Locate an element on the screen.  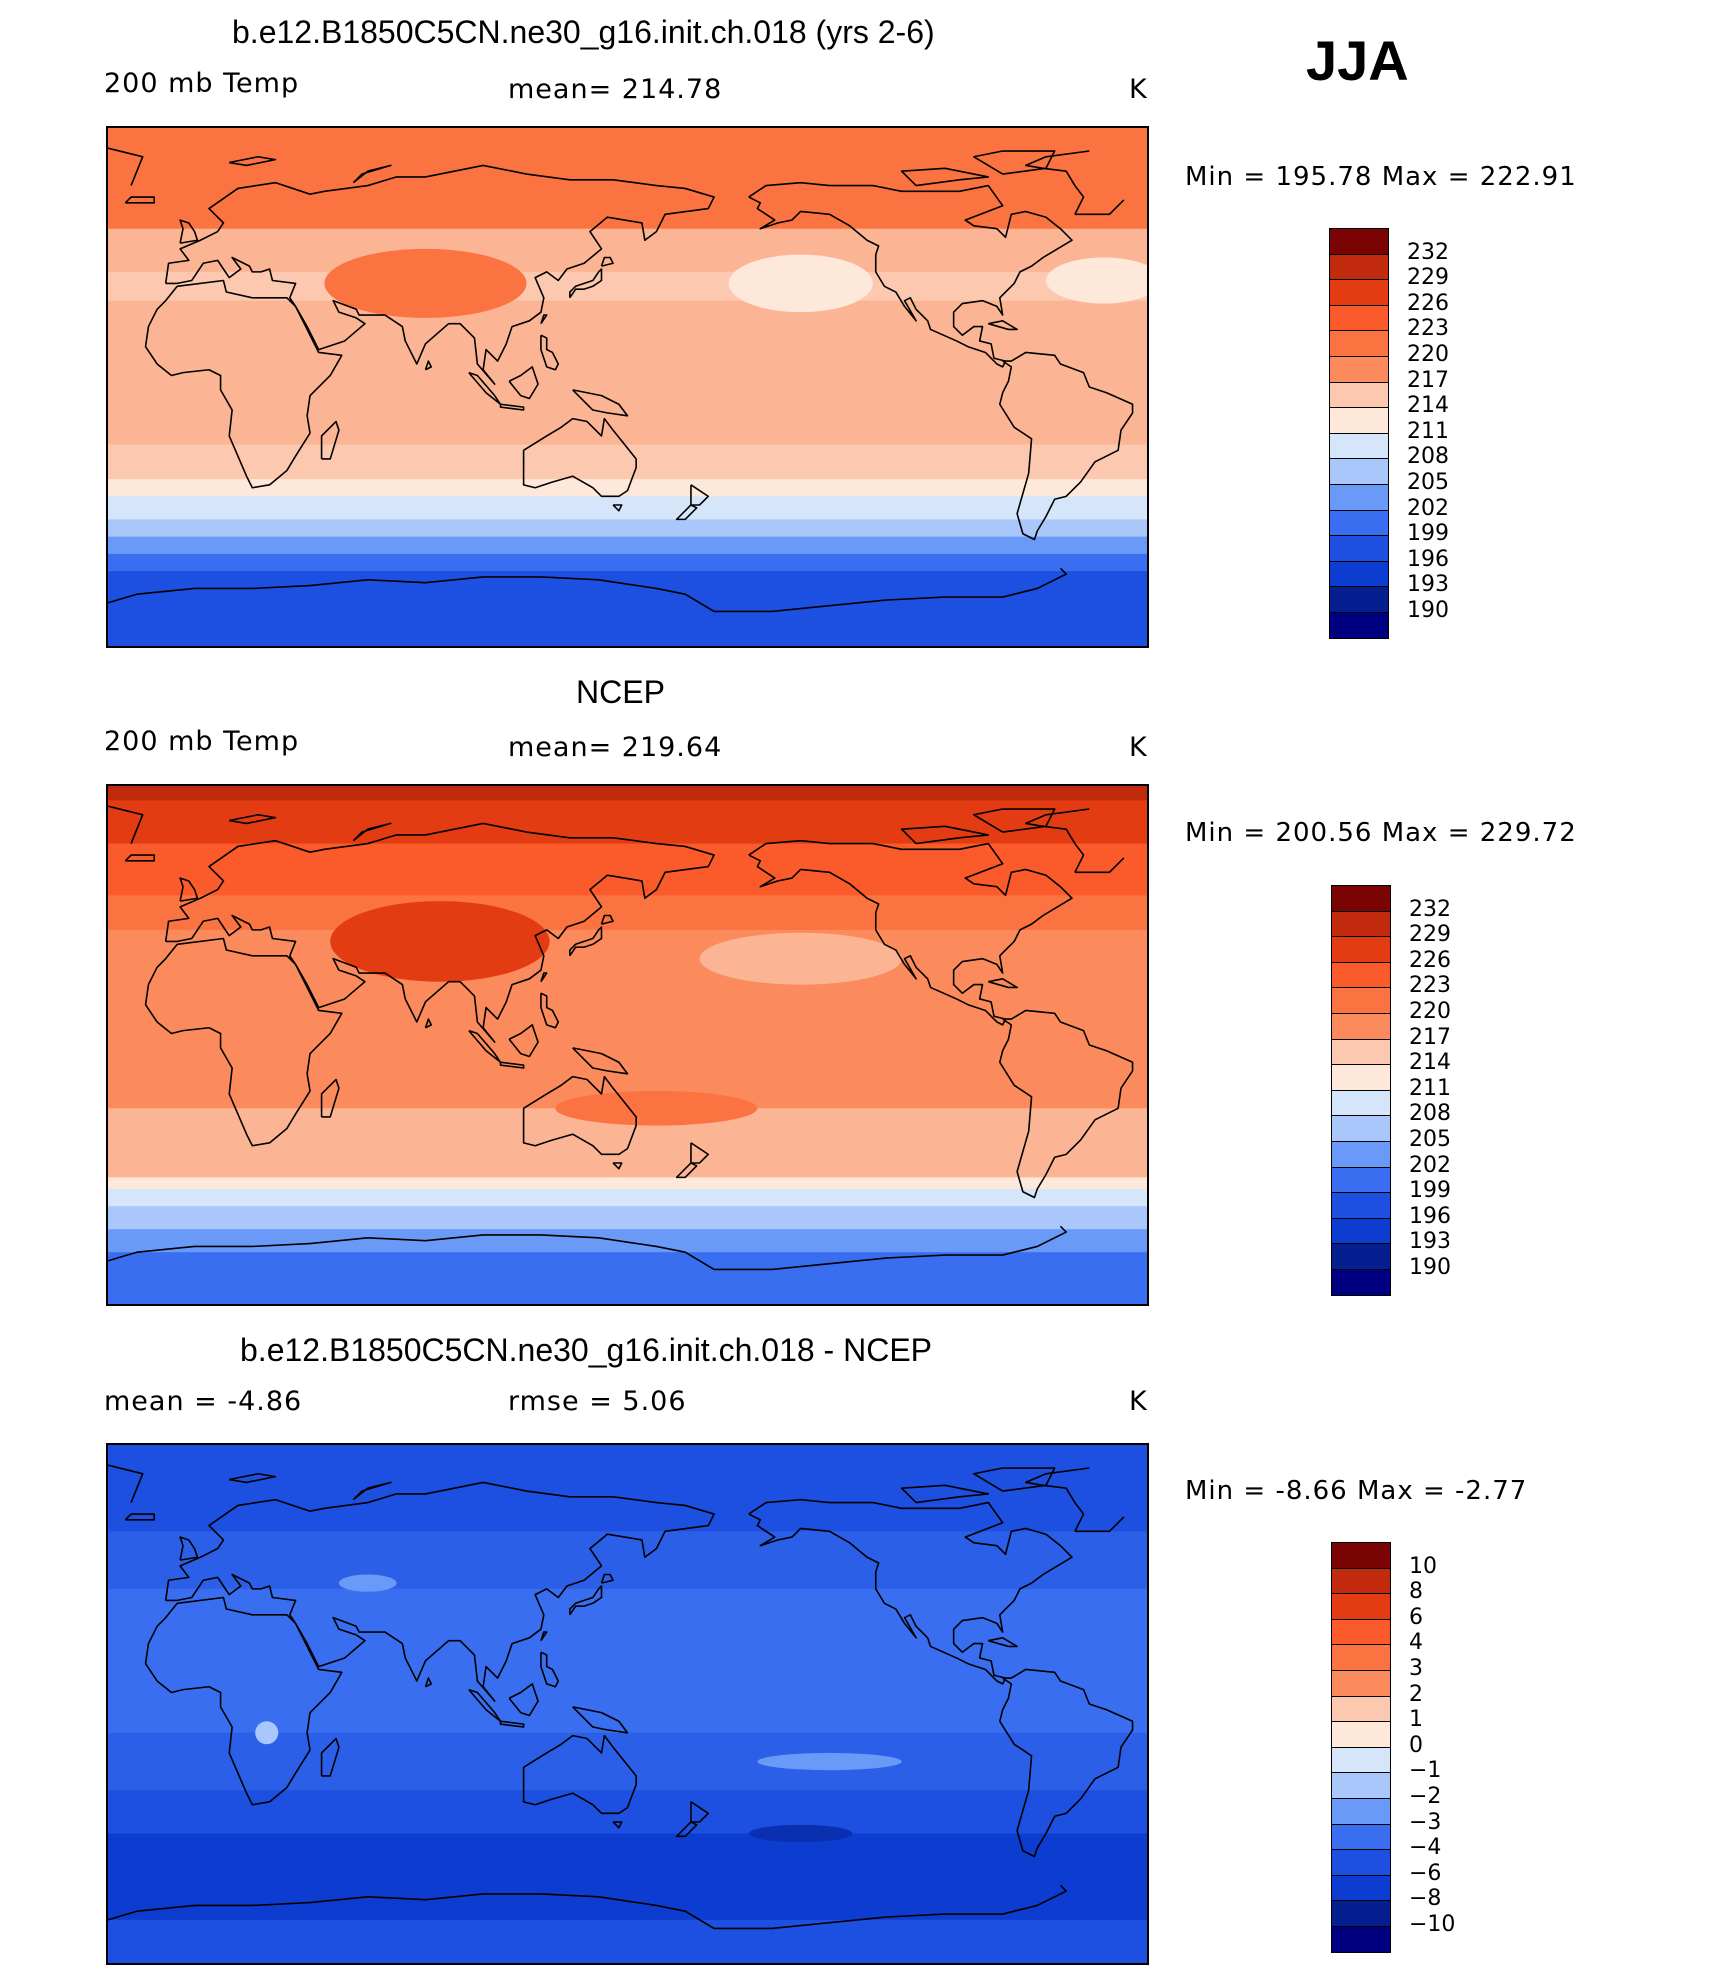
colorbar-tick-label: 10 is located at coordinates (1423, 1566).